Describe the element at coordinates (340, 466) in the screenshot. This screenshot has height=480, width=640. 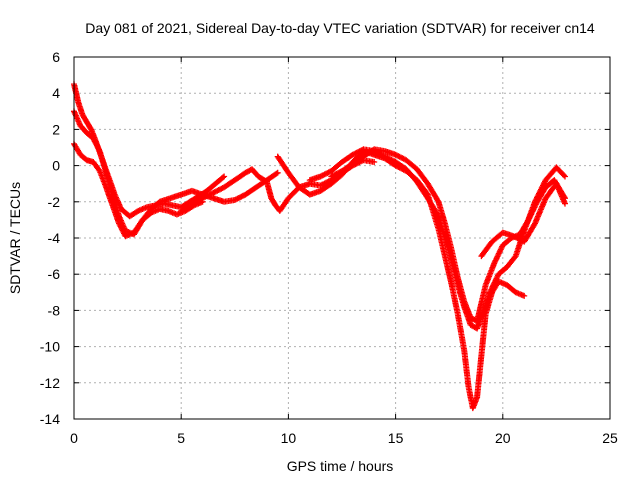
I see `x-axis-label: GPS time / hours` at that location.